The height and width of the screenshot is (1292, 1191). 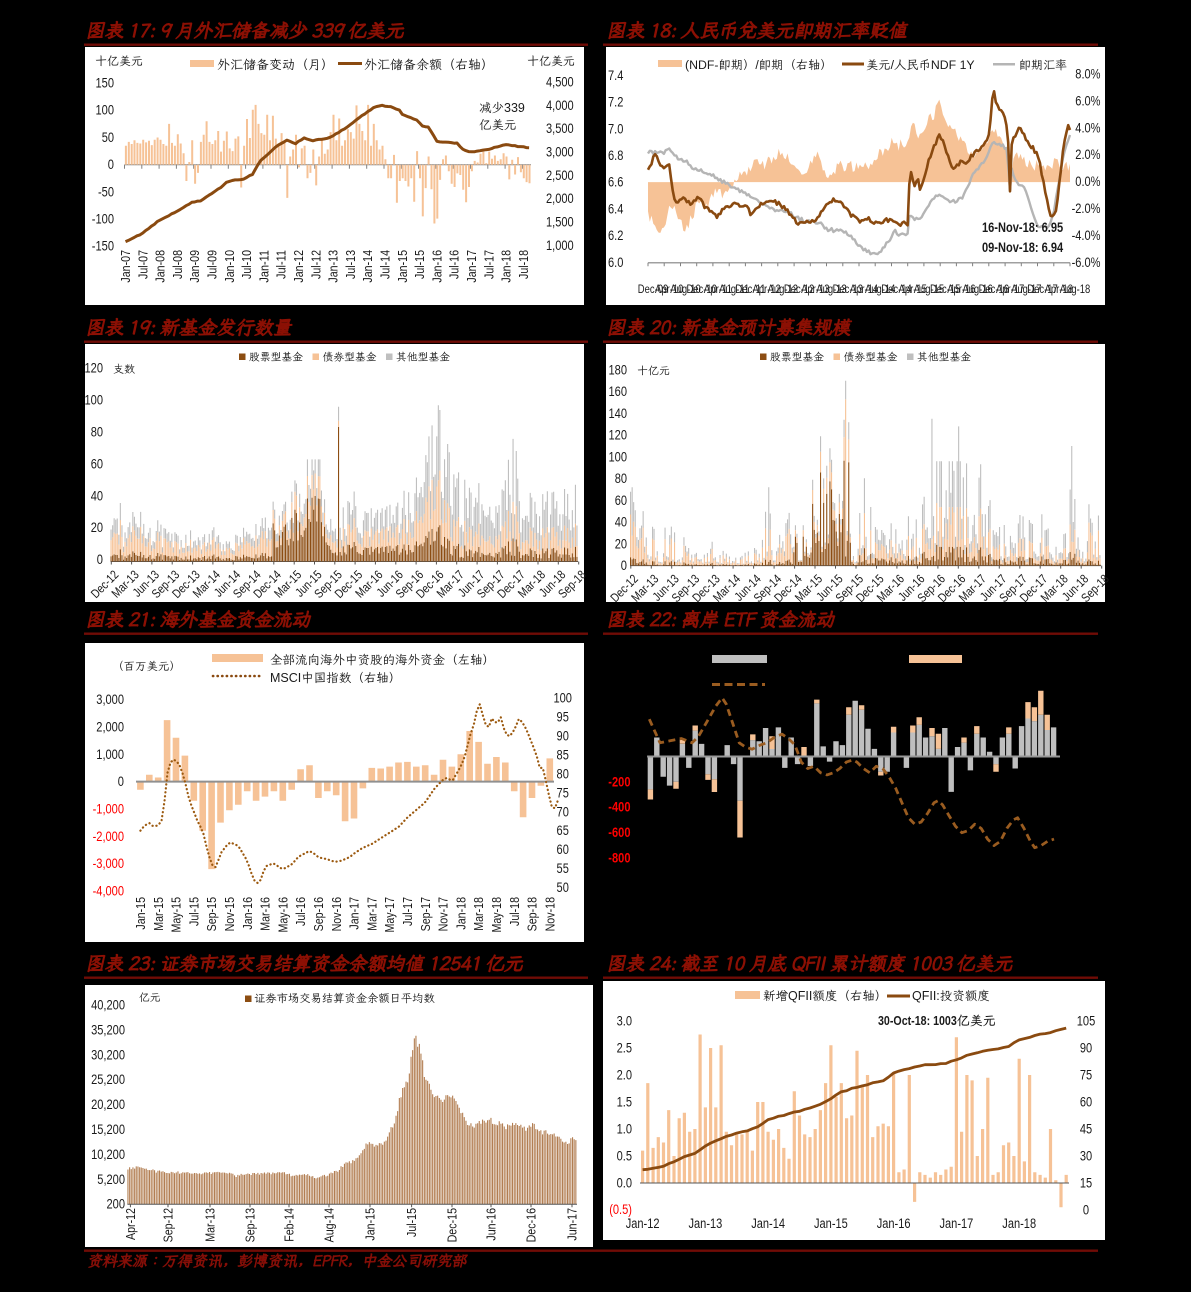 I want to click on svg-text: Dec-10, so click(x=702, y=290).